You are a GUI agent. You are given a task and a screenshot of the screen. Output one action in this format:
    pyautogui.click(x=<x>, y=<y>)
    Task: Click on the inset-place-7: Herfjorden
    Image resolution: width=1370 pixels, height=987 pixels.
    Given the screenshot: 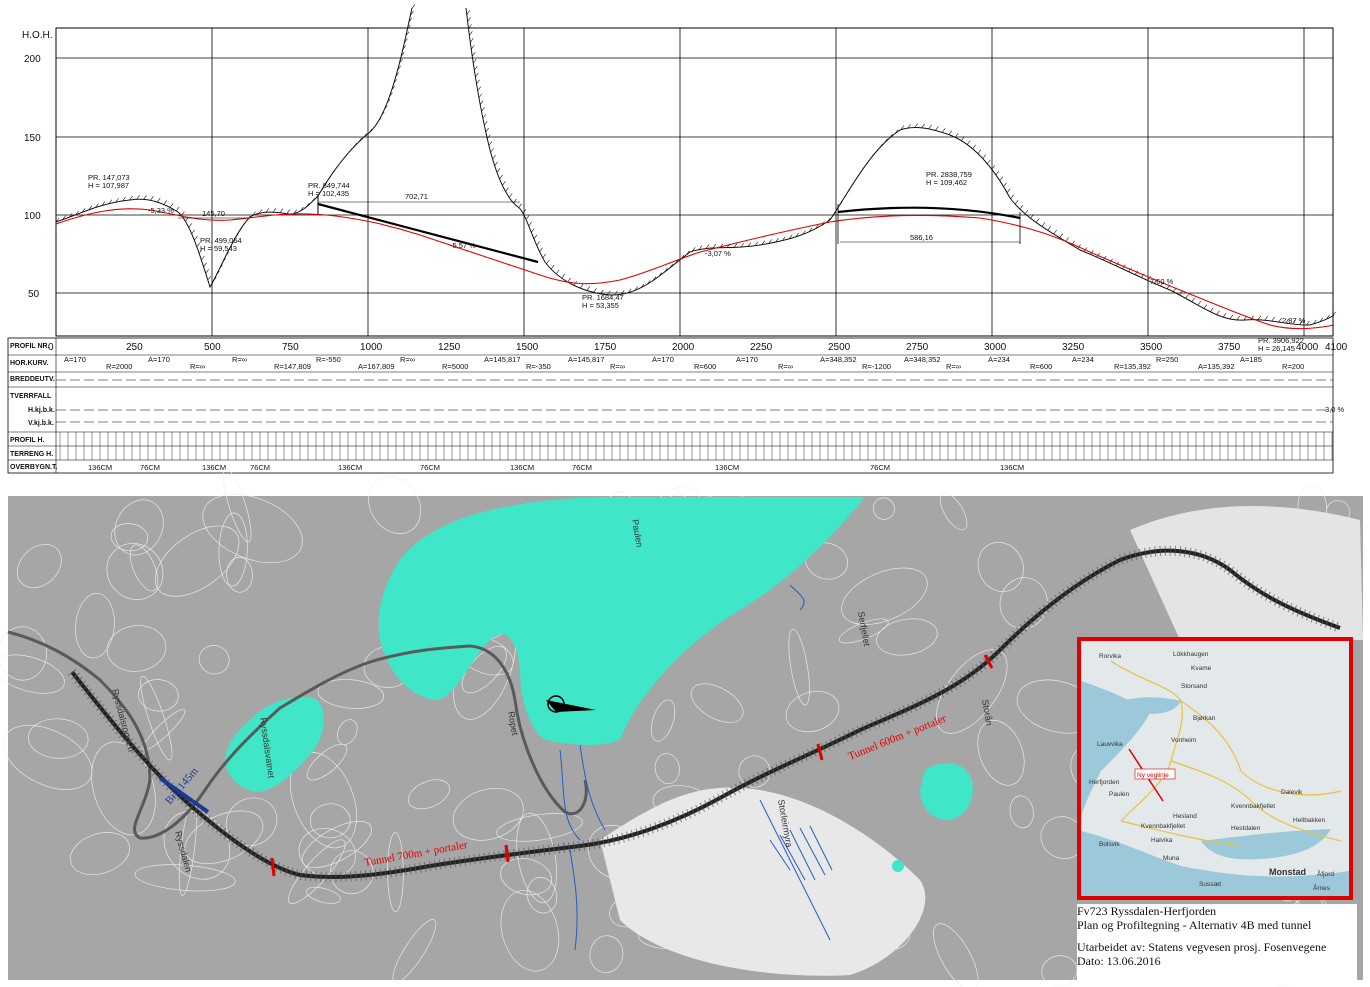 What is the action you would take?
    pyautogui.click(x=1104, y=782)
    